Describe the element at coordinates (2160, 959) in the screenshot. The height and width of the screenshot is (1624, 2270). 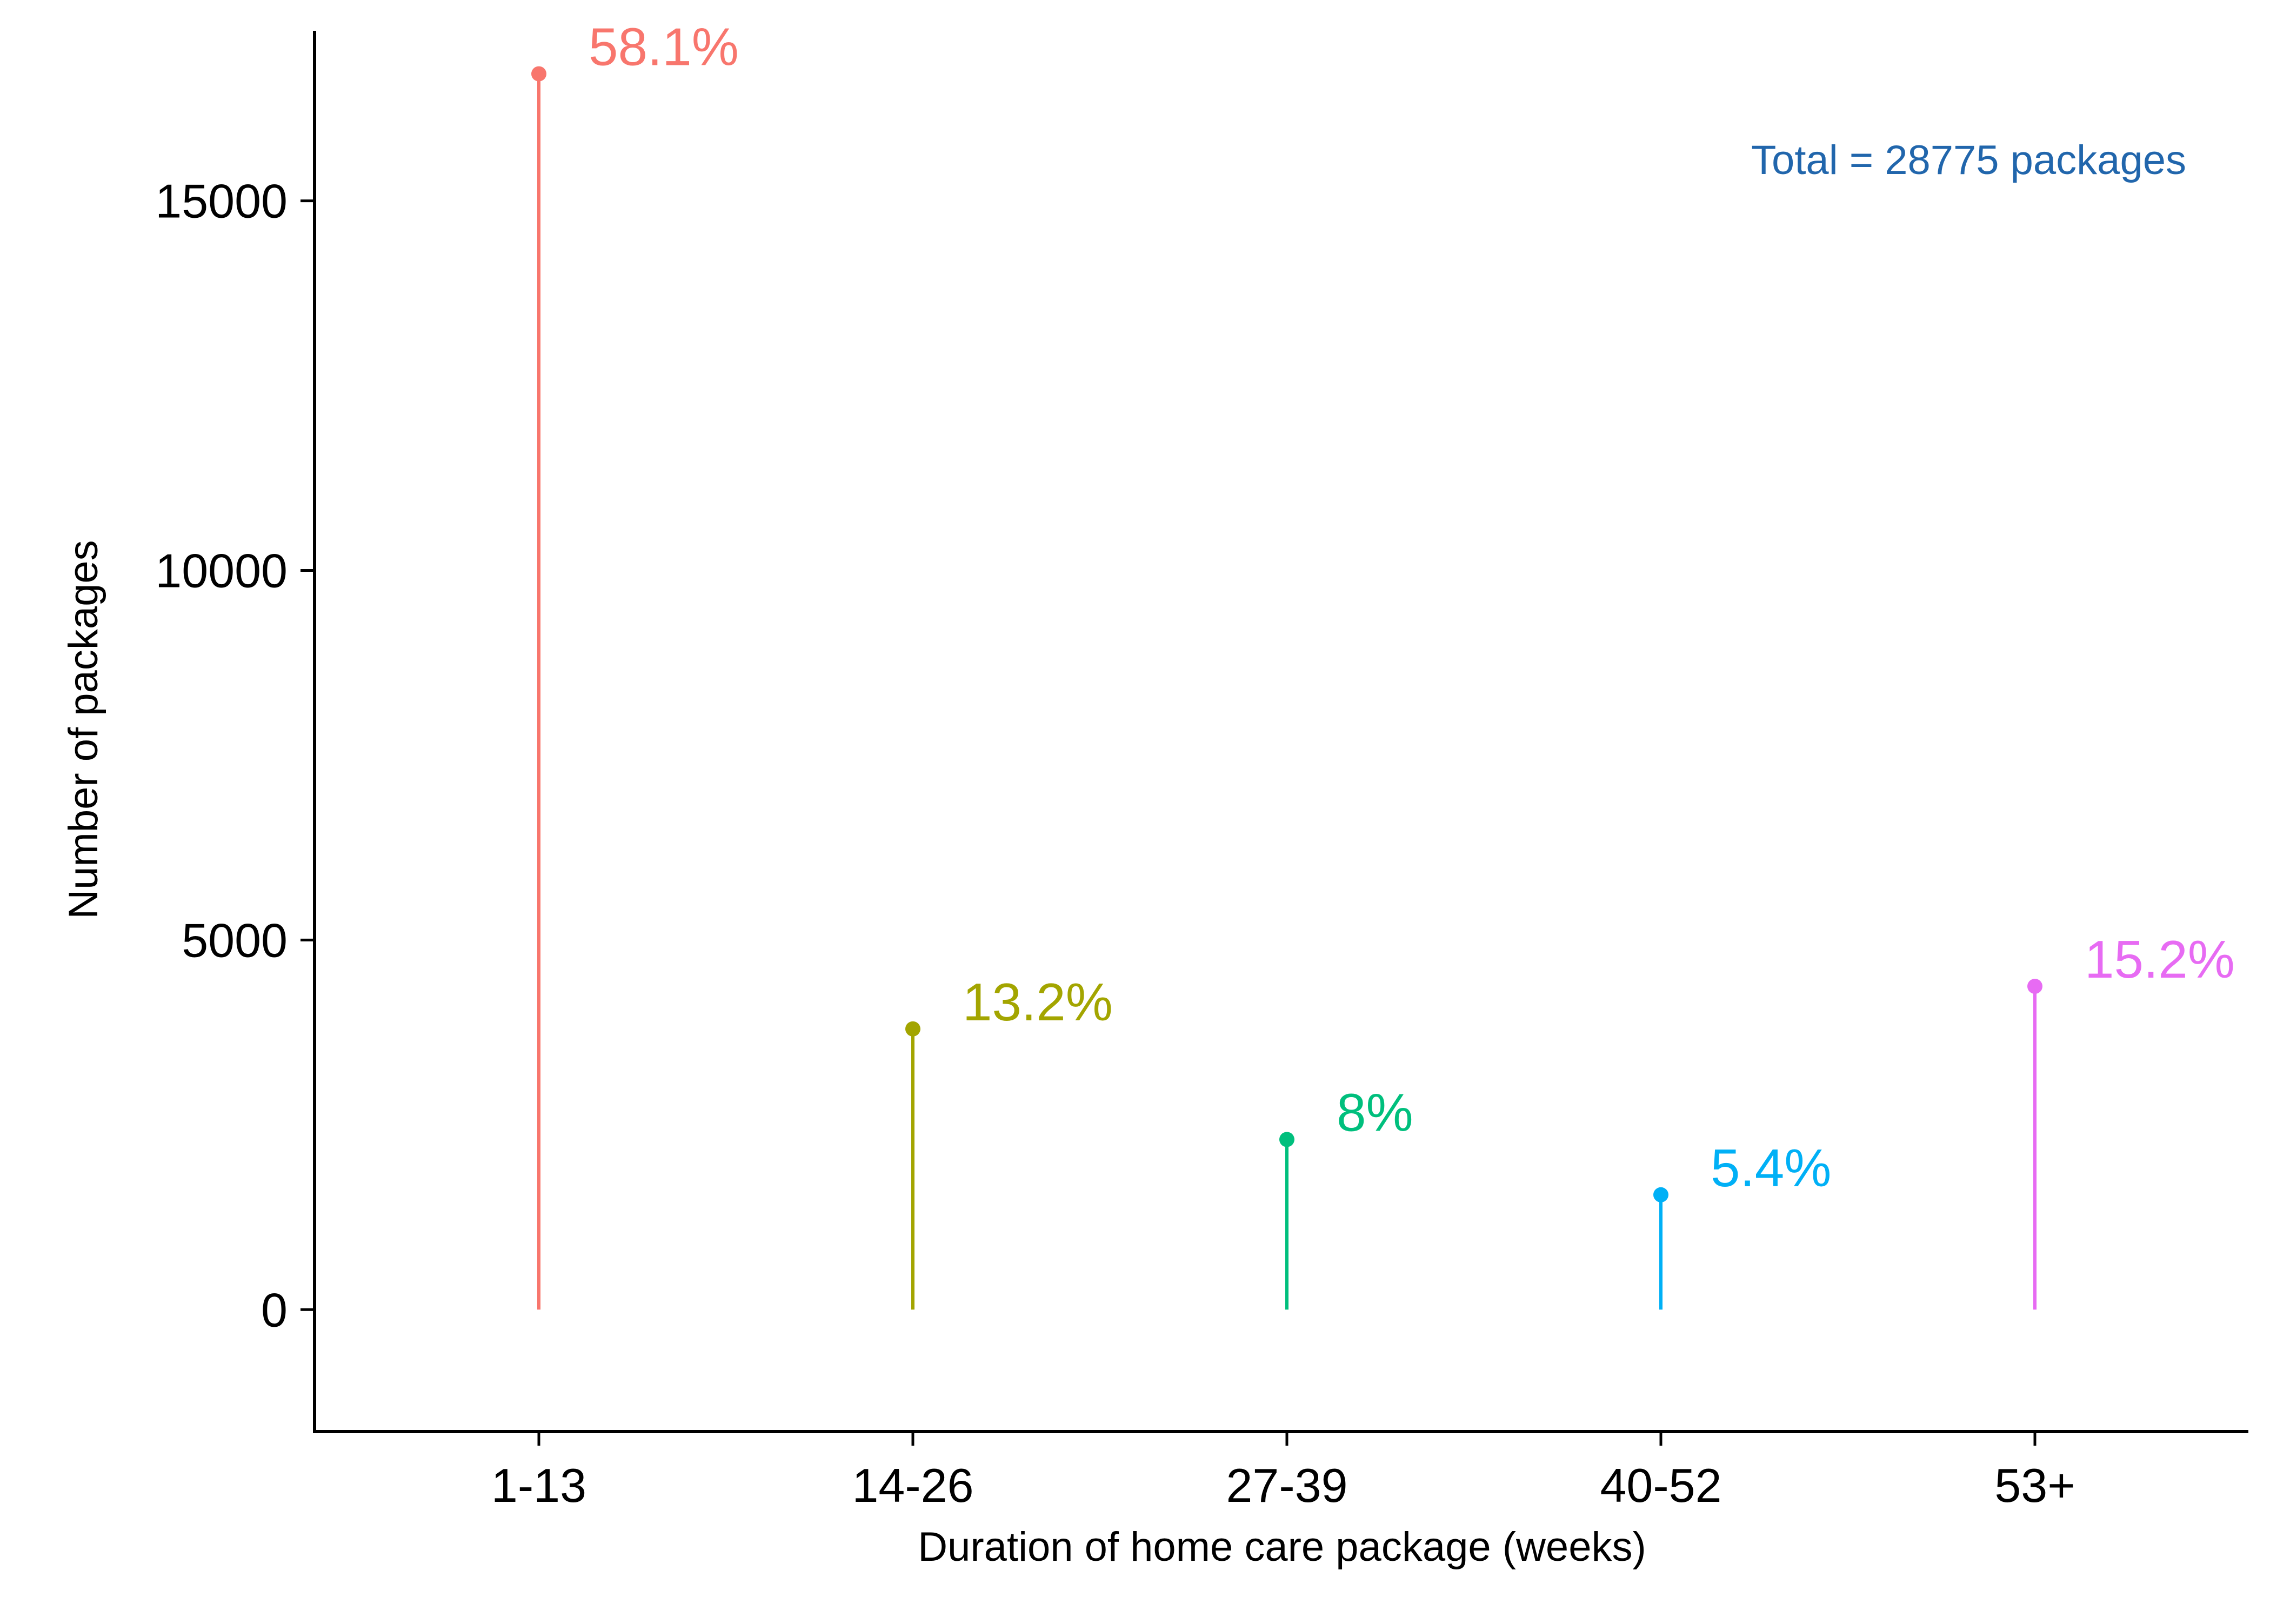
I see `data-label-53+: 15.2%` at that location.